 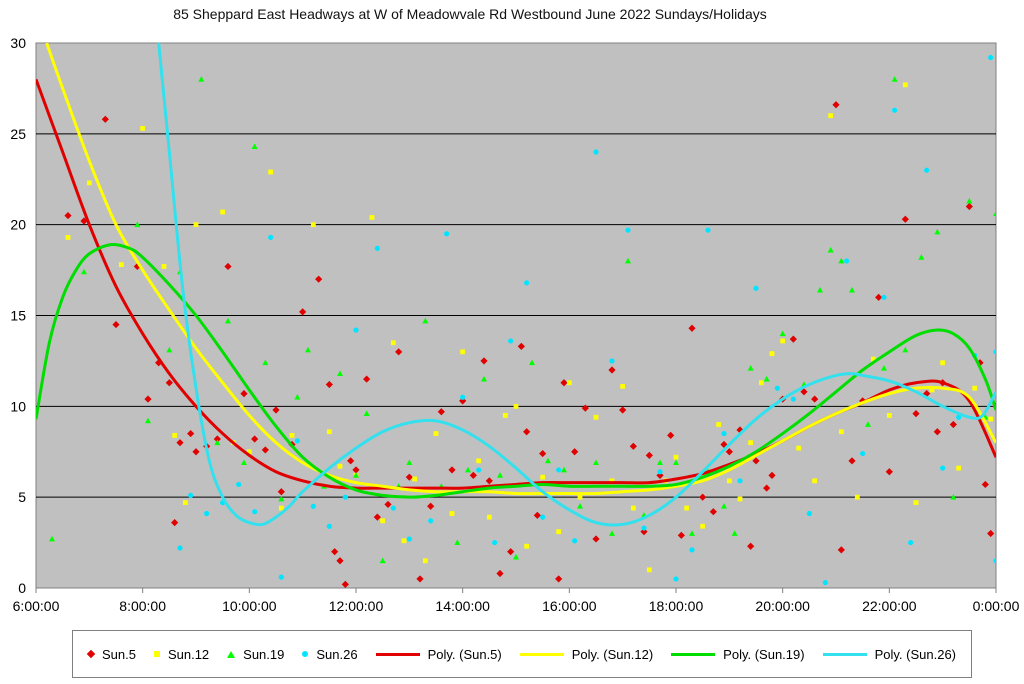 I want to click on legend-item: Poly. (Sun.26), so click(x=889, y=654).